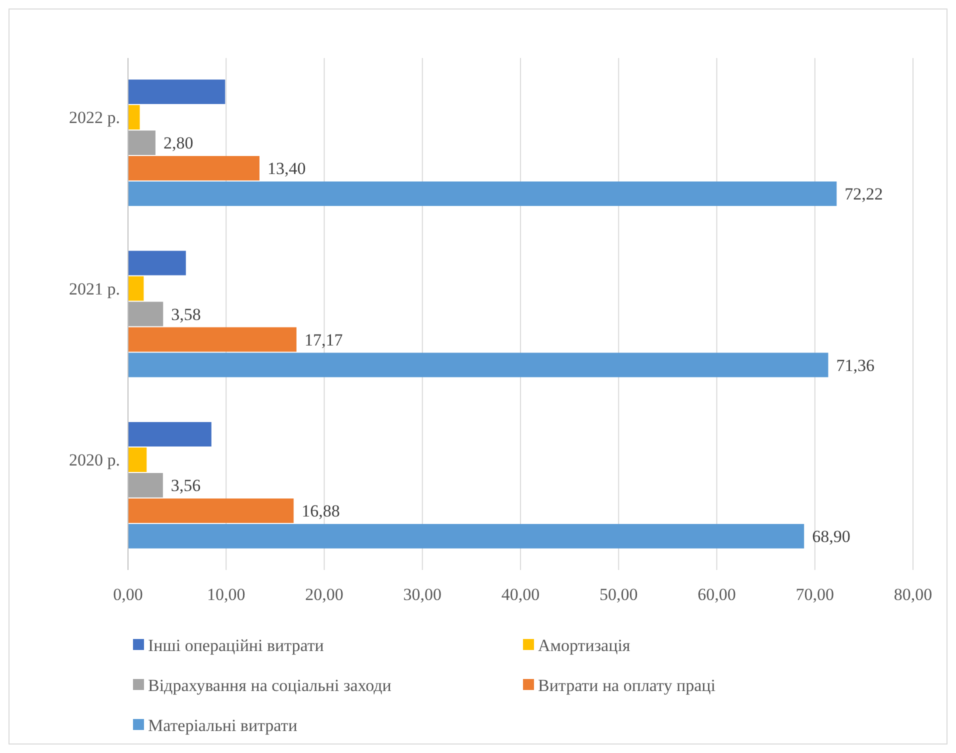 Image resolution: width=956 pixels, height=753 pixels. What do you see at coordinates (584, 645) in the screenshot?
I see `legend-label: Амортизація` at bounding box center [584, 645].